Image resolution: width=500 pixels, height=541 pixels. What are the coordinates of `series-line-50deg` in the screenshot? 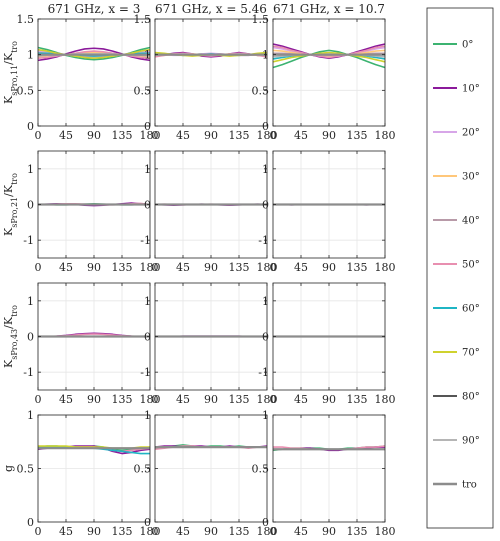 It's located at (329, 52).